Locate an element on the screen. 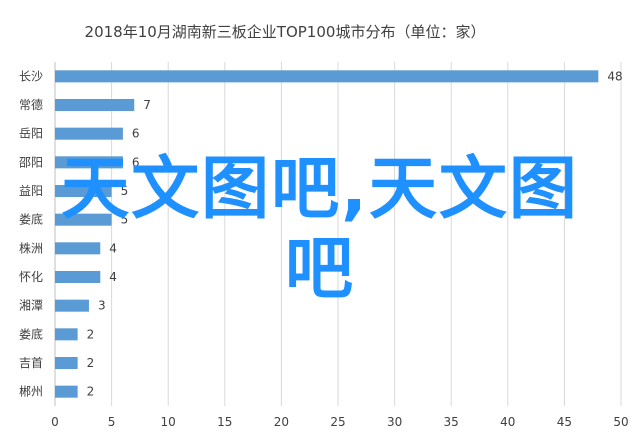 The width and height of the screenshot is (640, 446). x-tick-label: 10 is located at coordinates (168, 422).